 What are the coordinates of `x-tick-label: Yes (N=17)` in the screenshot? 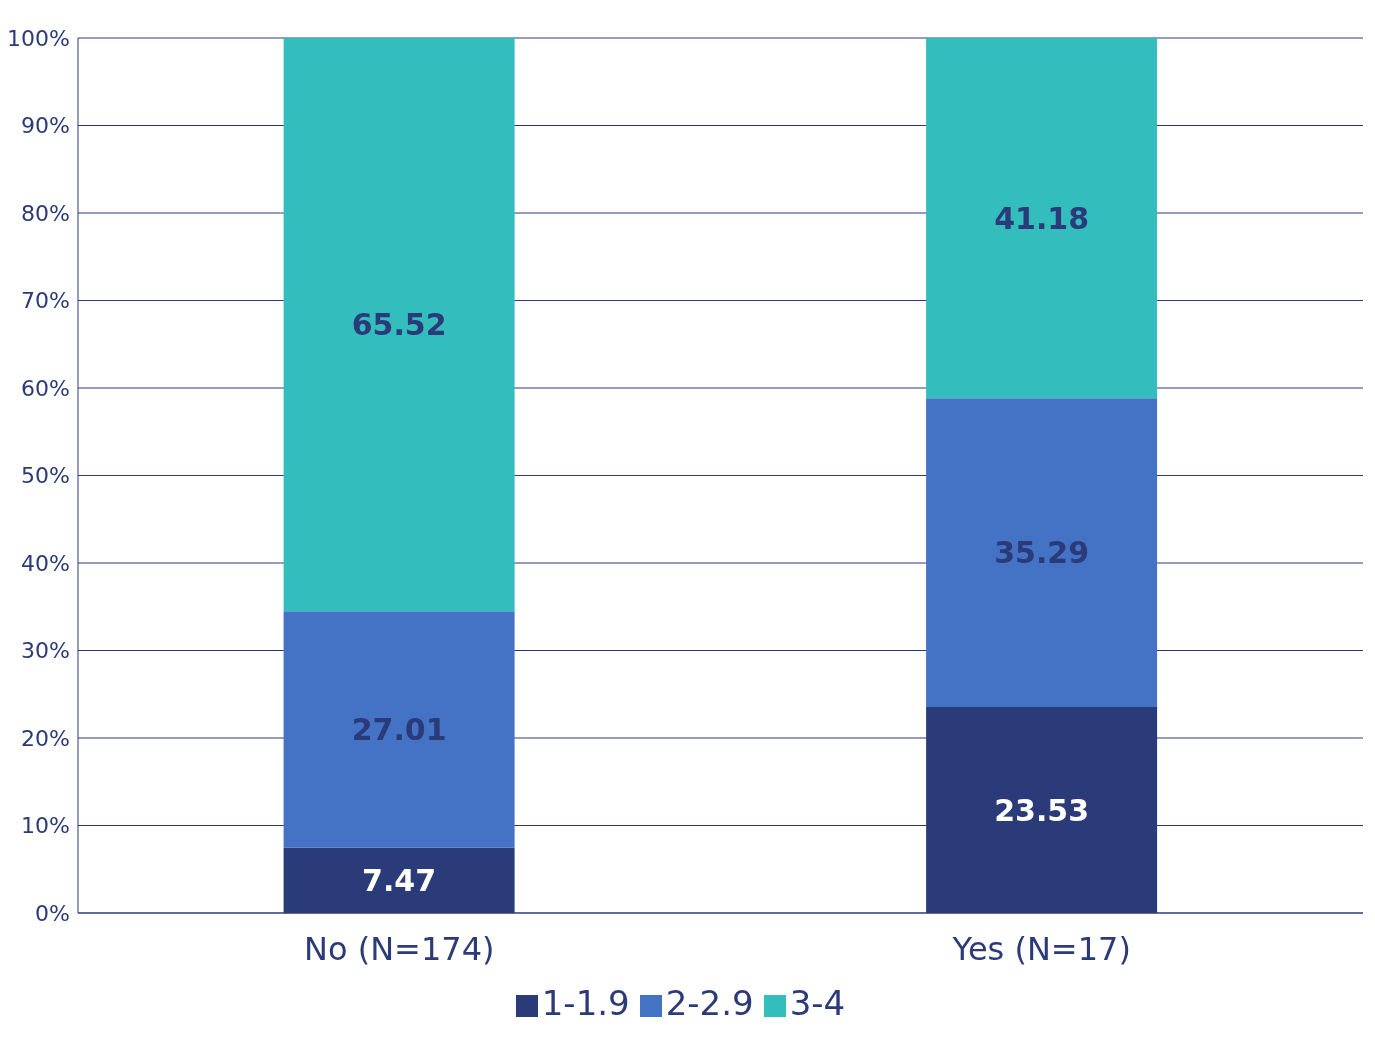 It's located at (1041, 948).